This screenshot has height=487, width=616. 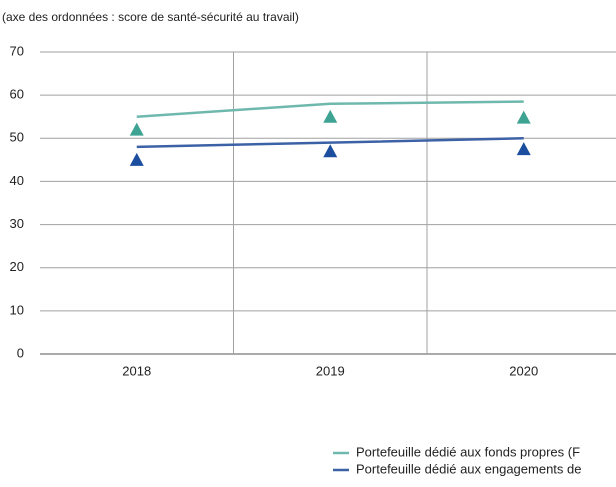 What do you see at coordinates (17, 223) in the screenshot?
I see `y-tick-label: 30` at bounding box center [17, 223].